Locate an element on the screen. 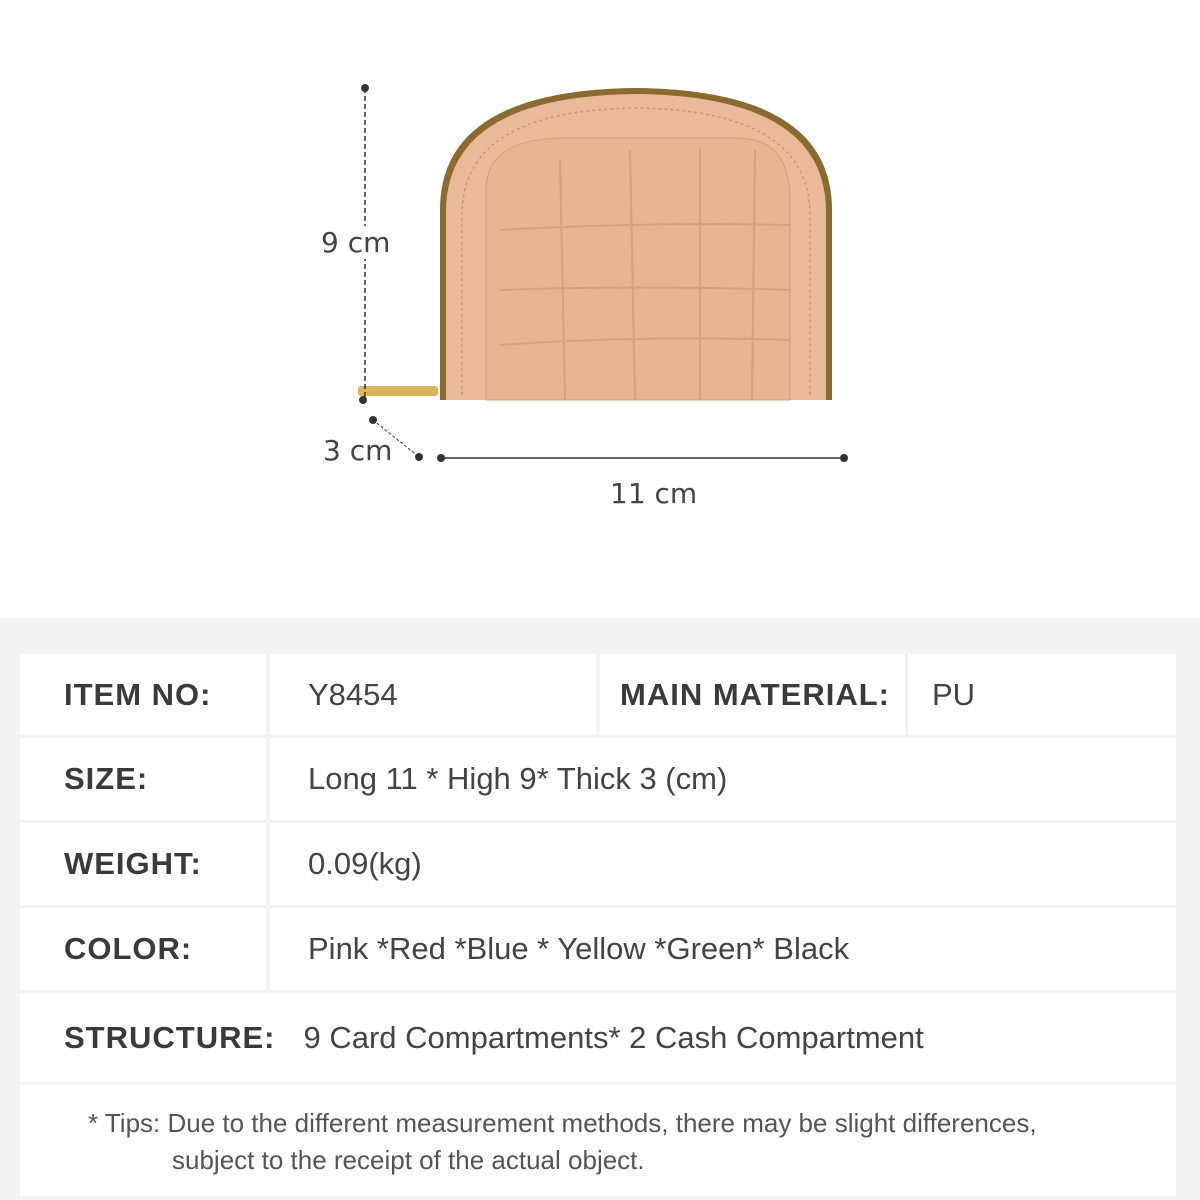 This screenshot has width=1200, height=1200. color-label: COLOR: is located at coordinates (143, 949).